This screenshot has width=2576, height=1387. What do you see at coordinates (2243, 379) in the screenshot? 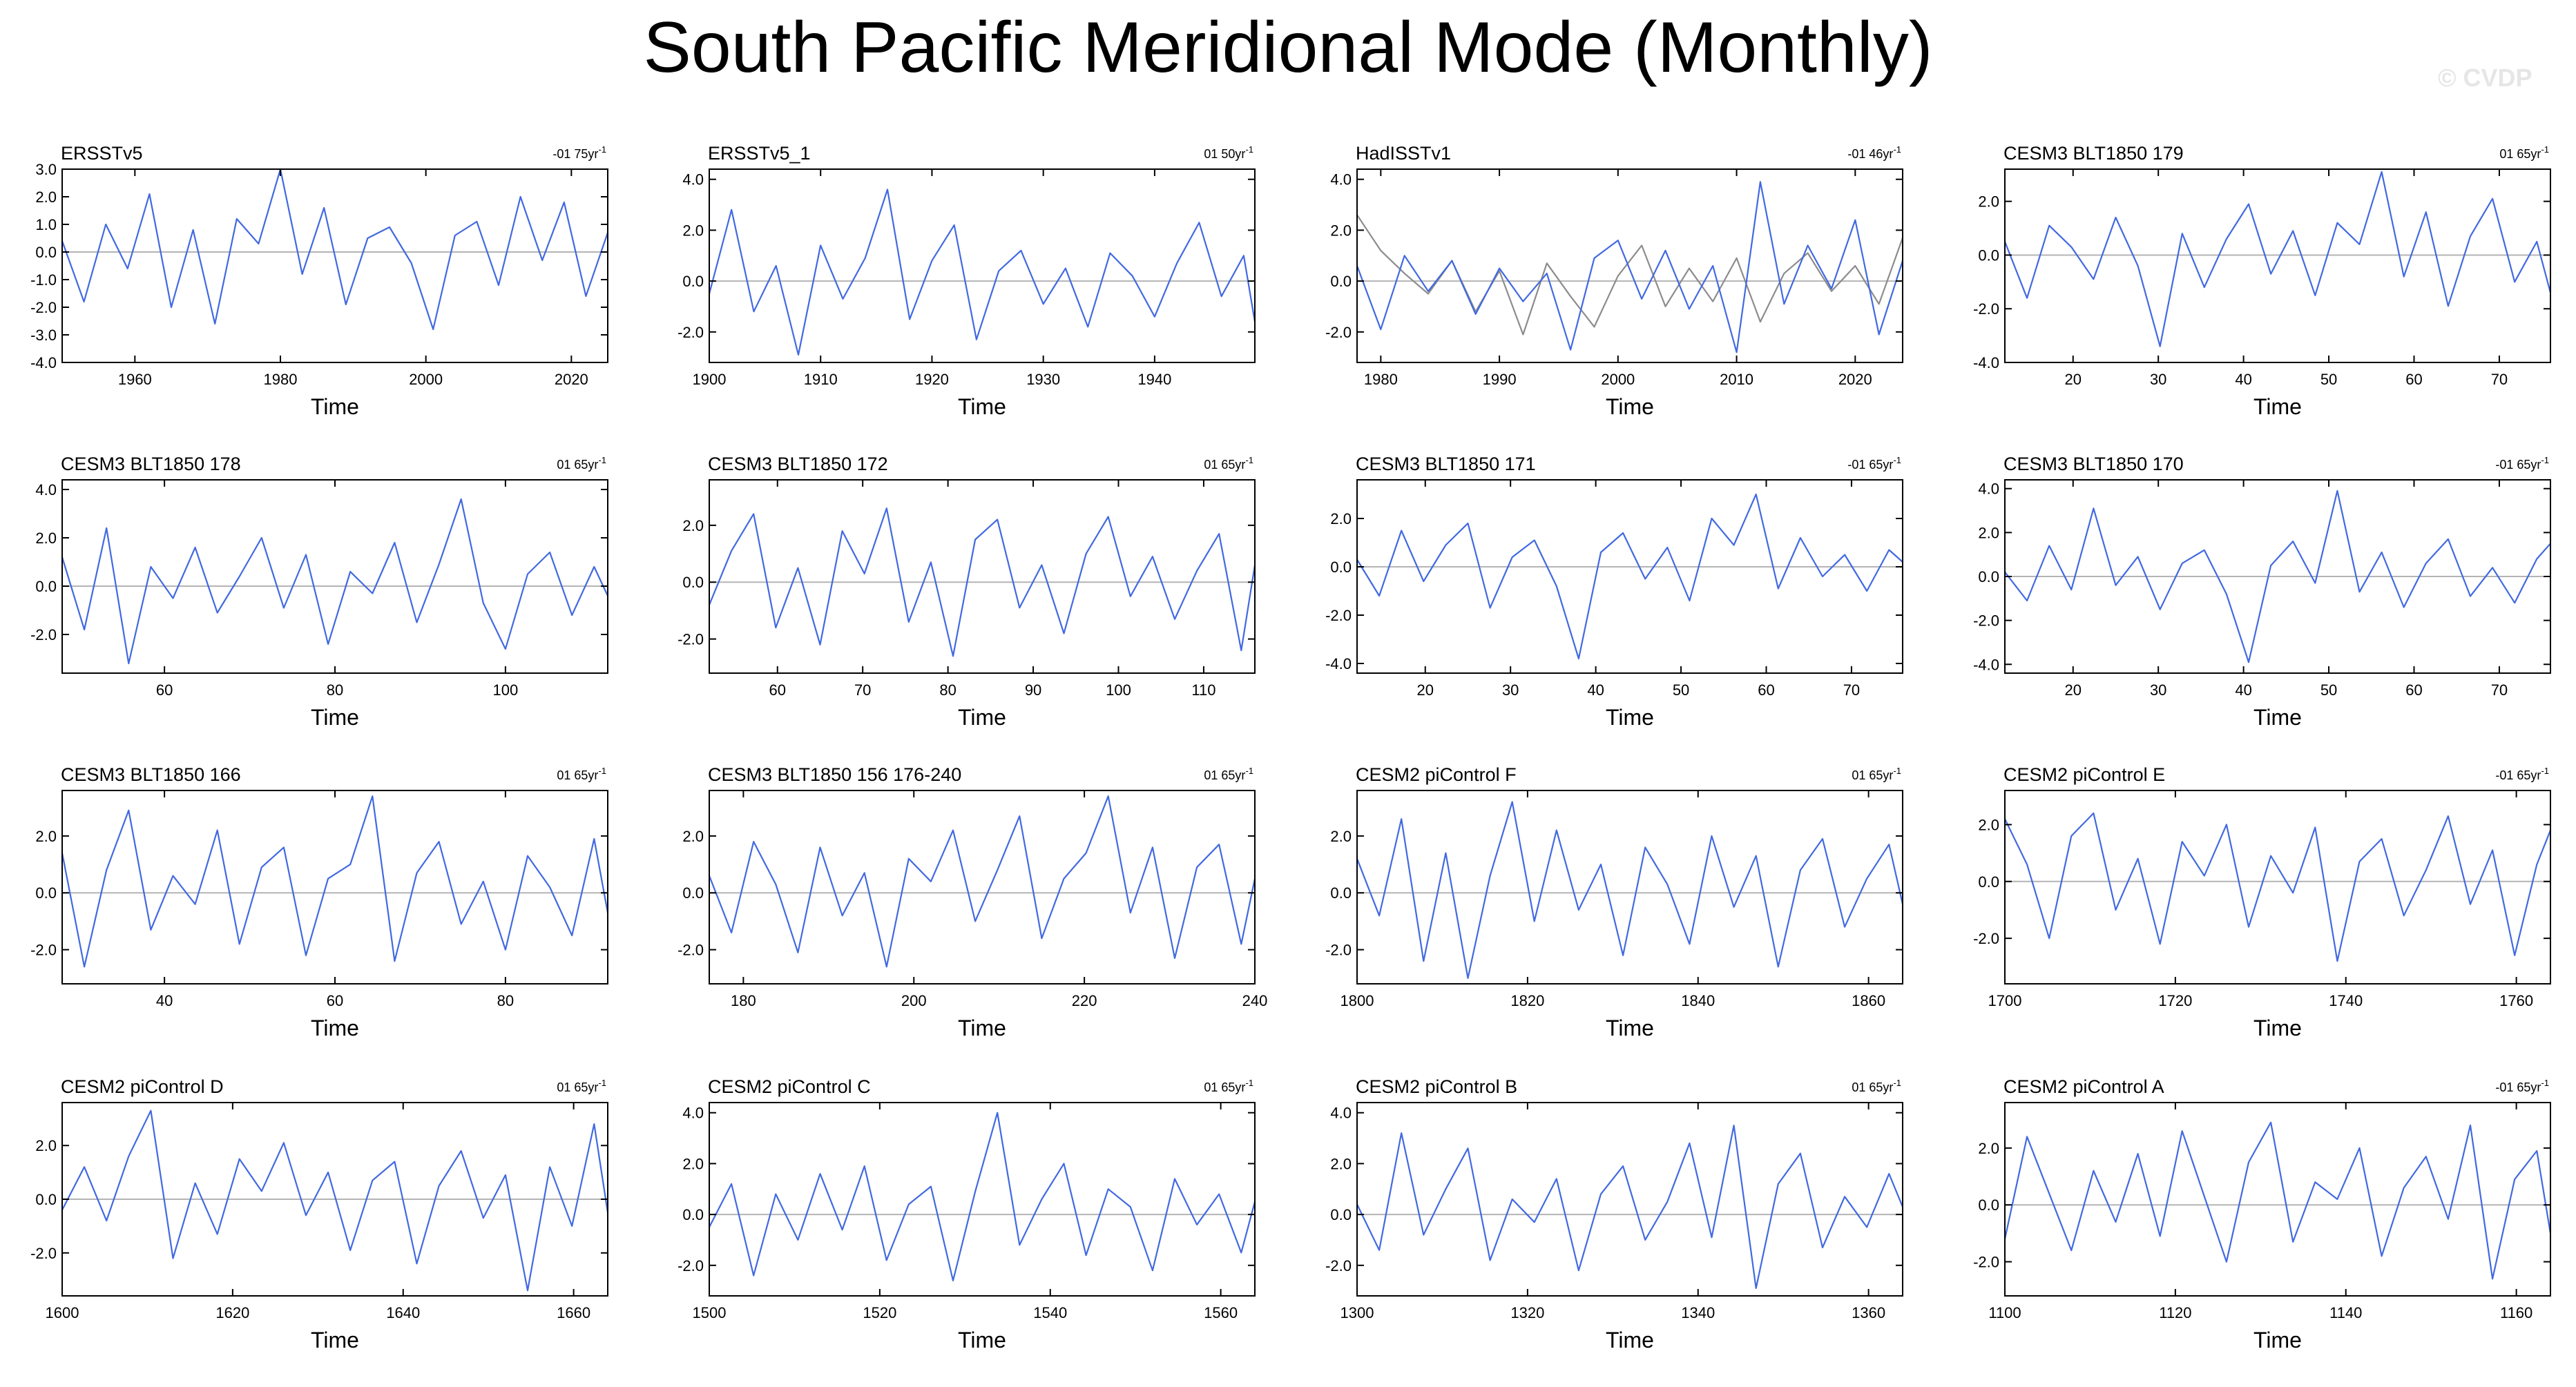
I see `x-tick-label: 40` at bounding box center [2243, 379].